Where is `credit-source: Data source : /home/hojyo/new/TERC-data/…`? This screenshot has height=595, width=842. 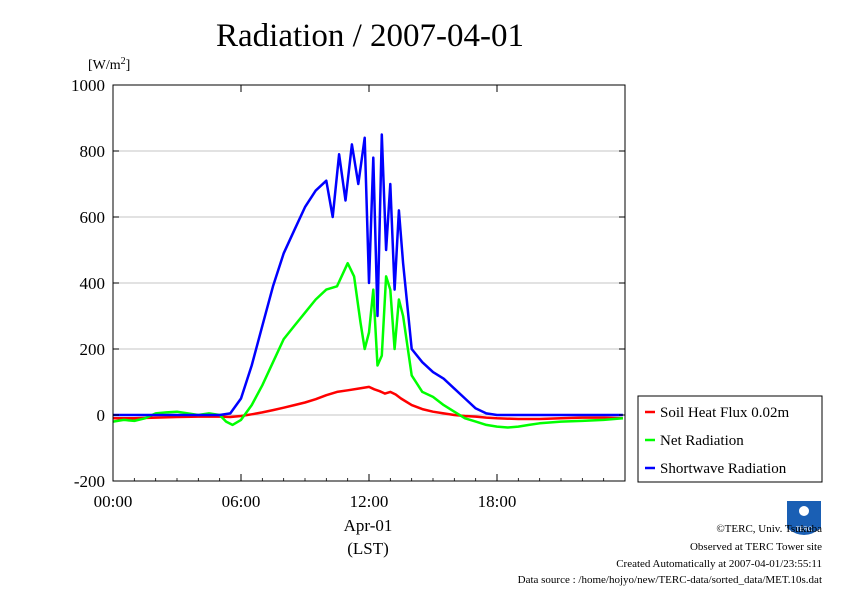
credit-source: Data source : /home/hojyo/new/TERC-data/… is located at coordinates (670, 580).